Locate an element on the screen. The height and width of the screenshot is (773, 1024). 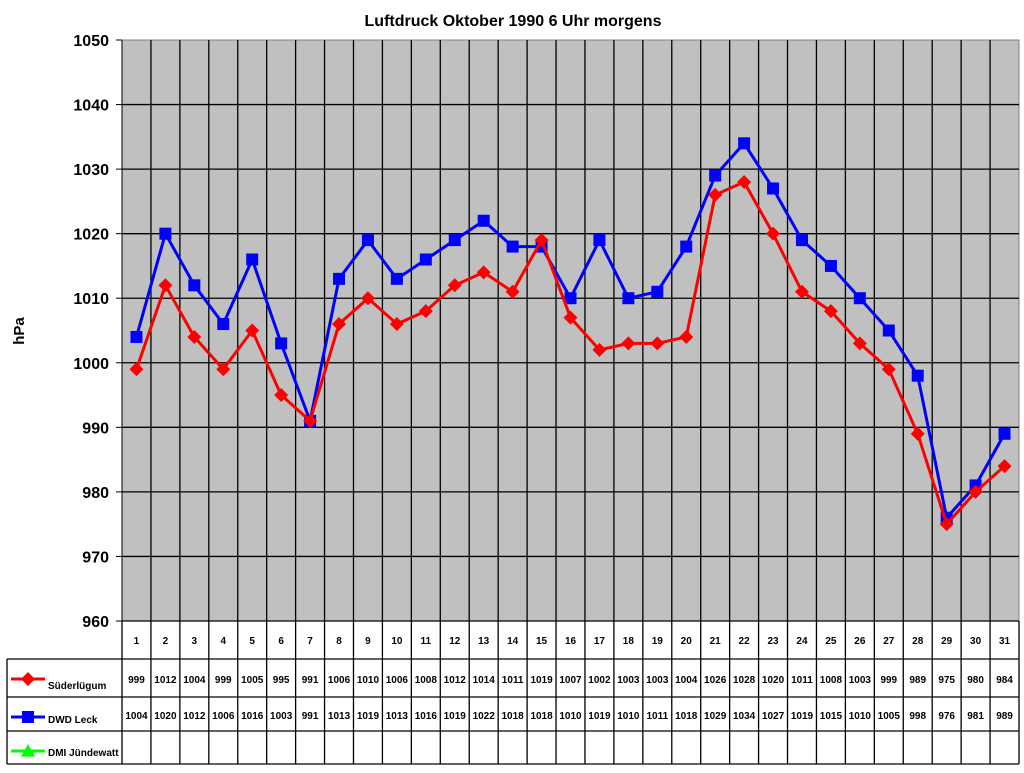
table-header-day: 1 is located at coordinates (137, 641).